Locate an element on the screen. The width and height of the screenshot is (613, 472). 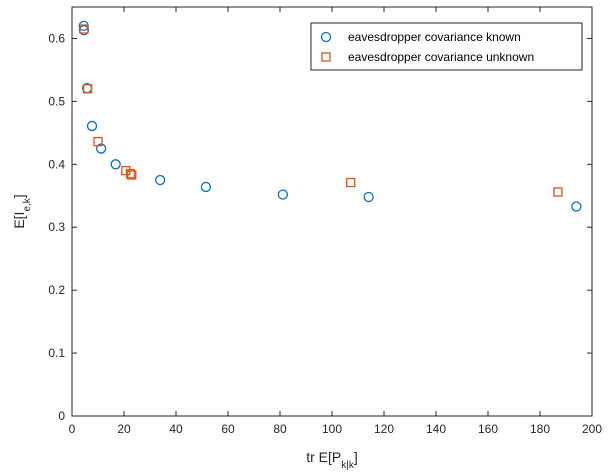
x-tick-label: 0 is located at coordinates (72, 429).